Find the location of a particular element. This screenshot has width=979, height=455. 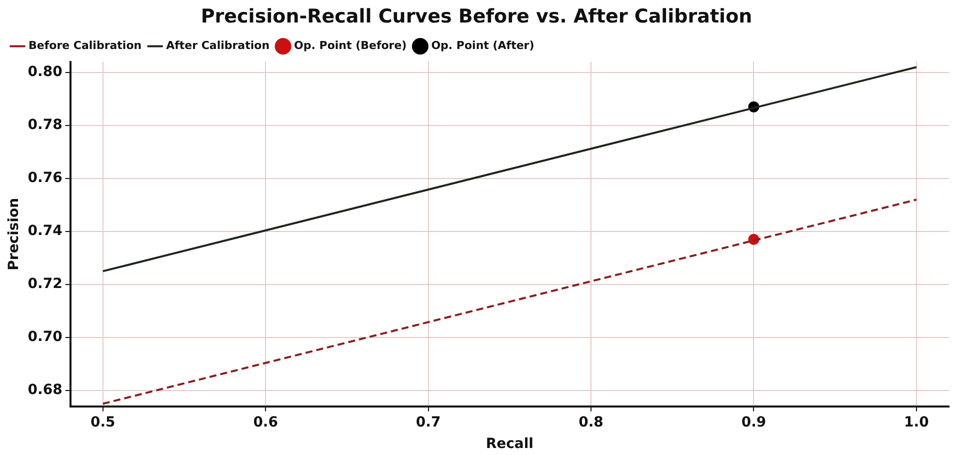

y-tick-label: 0.76 is located at coordinates (45, 178).